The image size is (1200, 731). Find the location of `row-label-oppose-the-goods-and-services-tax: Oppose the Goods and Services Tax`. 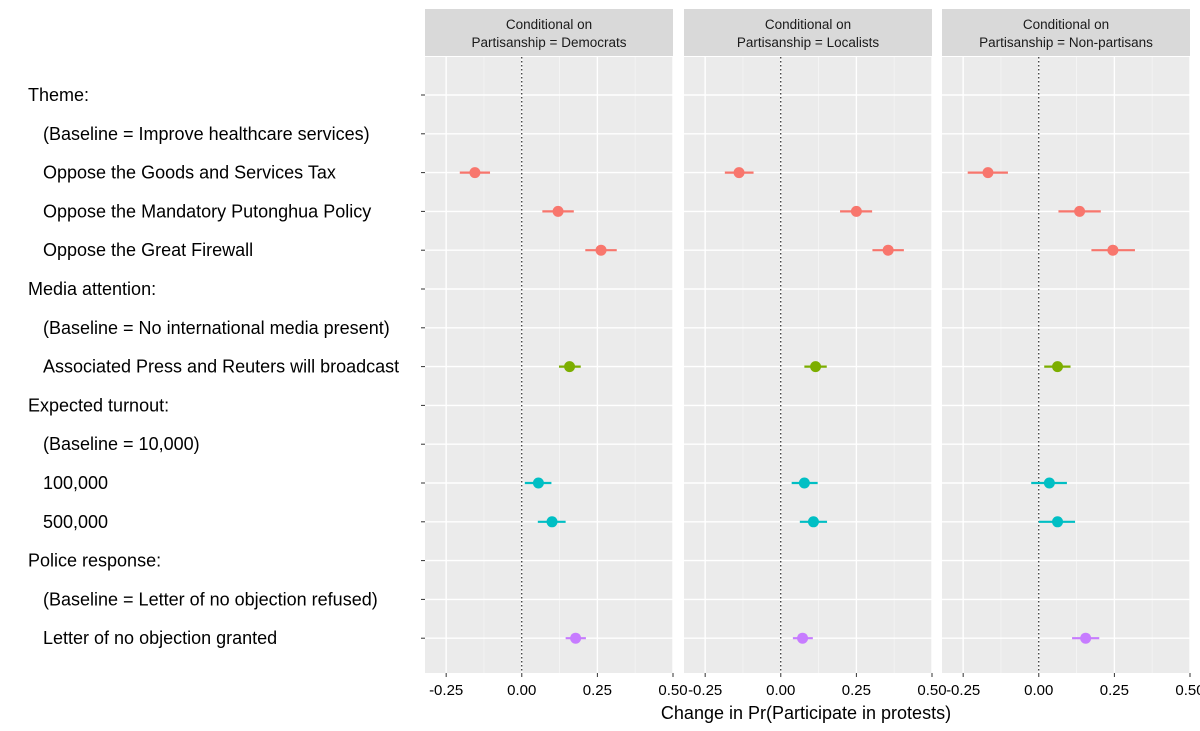

row-label-oppose-the-goods-and-services-tax: Oppose the Goods and Services Tax is located at coordinates (189, 173).